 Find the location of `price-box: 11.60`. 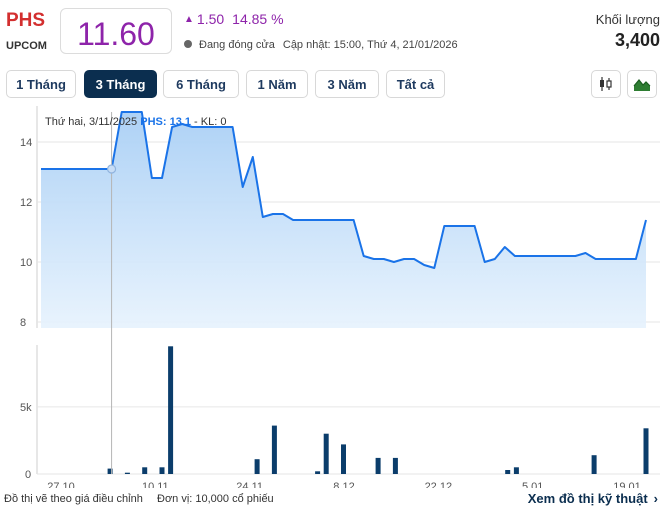

price-box: 11.60 is located at coordinates (116, 31).